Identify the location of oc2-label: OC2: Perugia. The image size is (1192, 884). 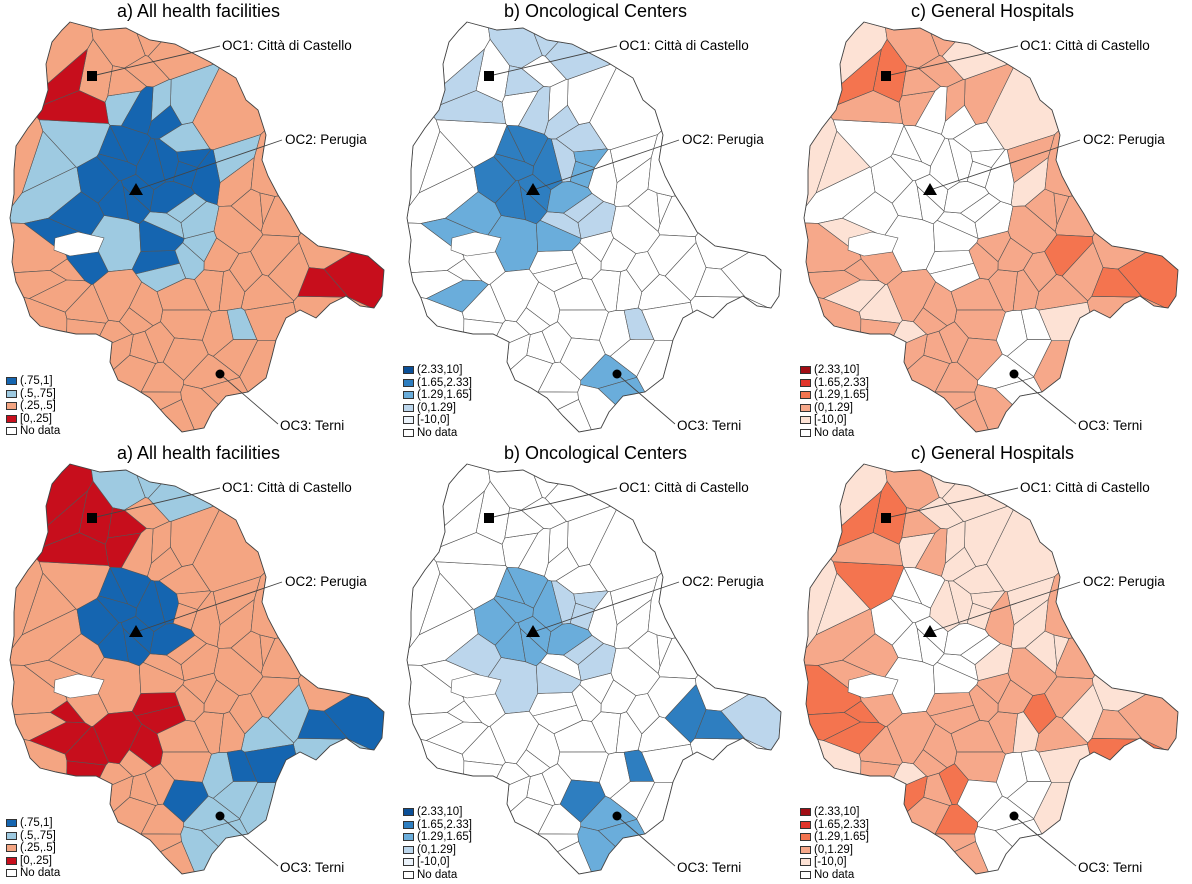
(1124, 139).